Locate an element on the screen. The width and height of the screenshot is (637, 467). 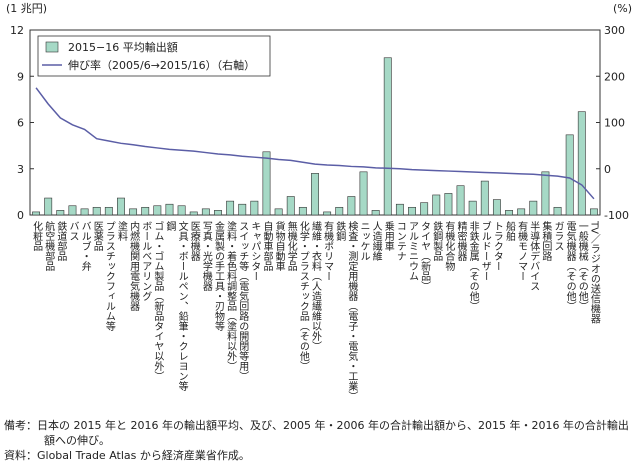
x-tick-label: ボールベアリング is located at coordinates (146, 261).